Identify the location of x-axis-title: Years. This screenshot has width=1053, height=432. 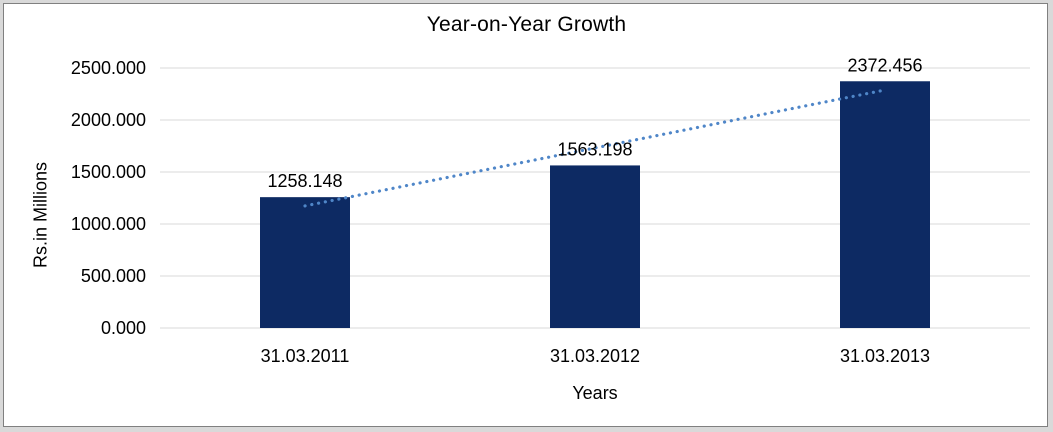
(595, 393).